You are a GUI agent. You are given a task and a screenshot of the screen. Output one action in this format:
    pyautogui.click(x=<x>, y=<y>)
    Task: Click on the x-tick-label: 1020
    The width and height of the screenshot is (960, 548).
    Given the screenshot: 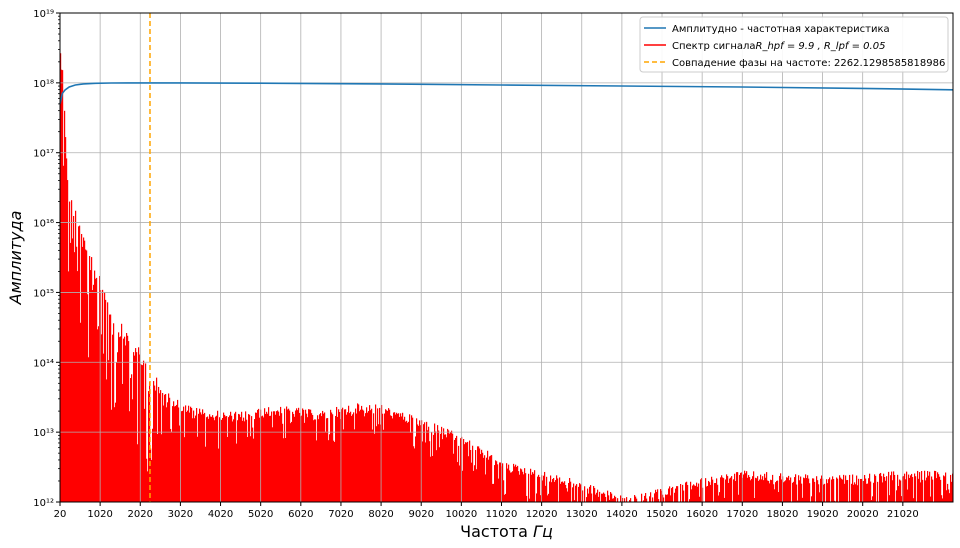 What is the action you would take?
    pyautogui.click(x=99, y=514)
    